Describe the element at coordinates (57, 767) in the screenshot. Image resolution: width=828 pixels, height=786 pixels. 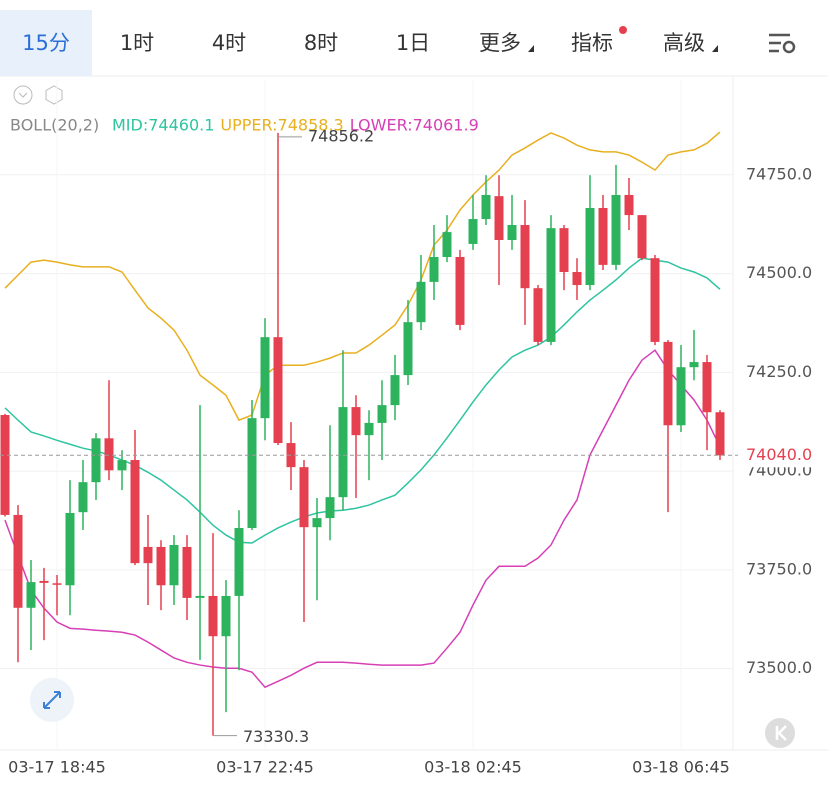
I see `x-tick-label: 03-17 18:45` at that location.